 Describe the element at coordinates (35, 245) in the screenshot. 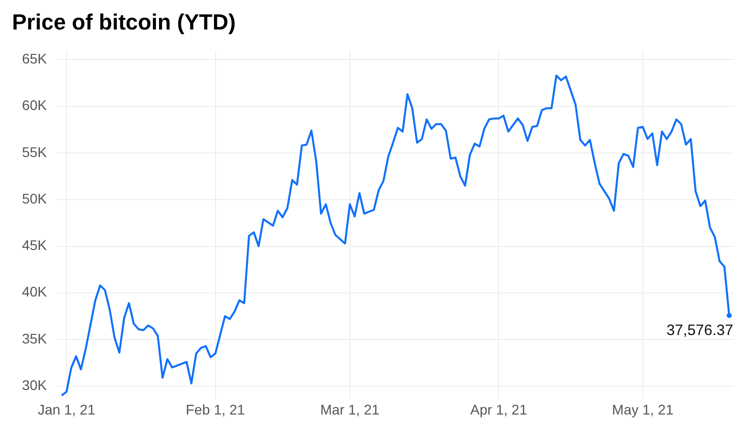

I see `y-tick-label: 45K` at that location.